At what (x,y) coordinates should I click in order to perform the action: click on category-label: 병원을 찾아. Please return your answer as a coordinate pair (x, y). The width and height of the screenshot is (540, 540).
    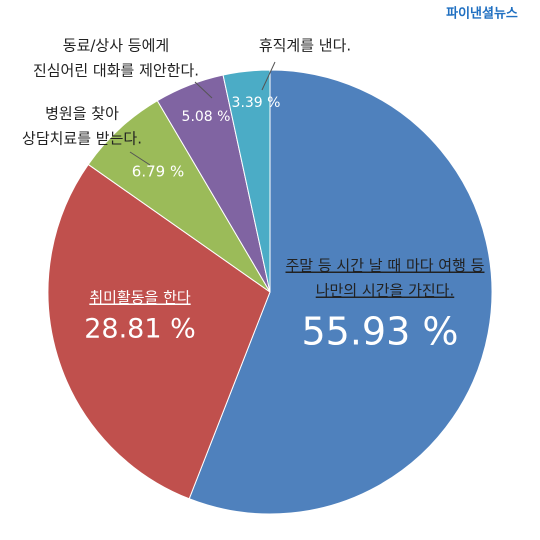
    Looking at the image, I should click on (82, 114).